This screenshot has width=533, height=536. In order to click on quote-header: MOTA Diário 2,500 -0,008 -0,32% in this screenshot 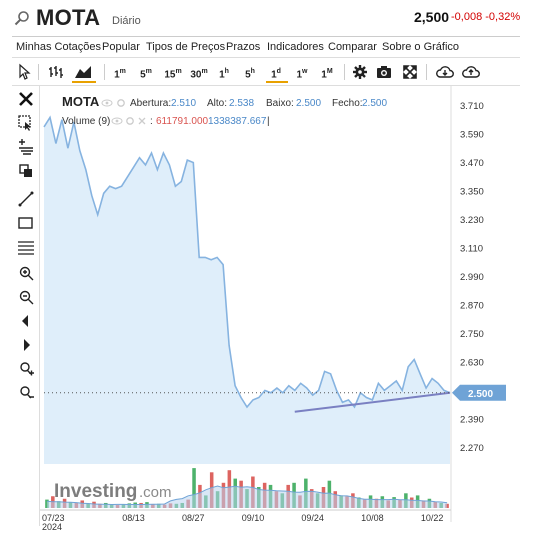, I will do `click(266, 18)`.